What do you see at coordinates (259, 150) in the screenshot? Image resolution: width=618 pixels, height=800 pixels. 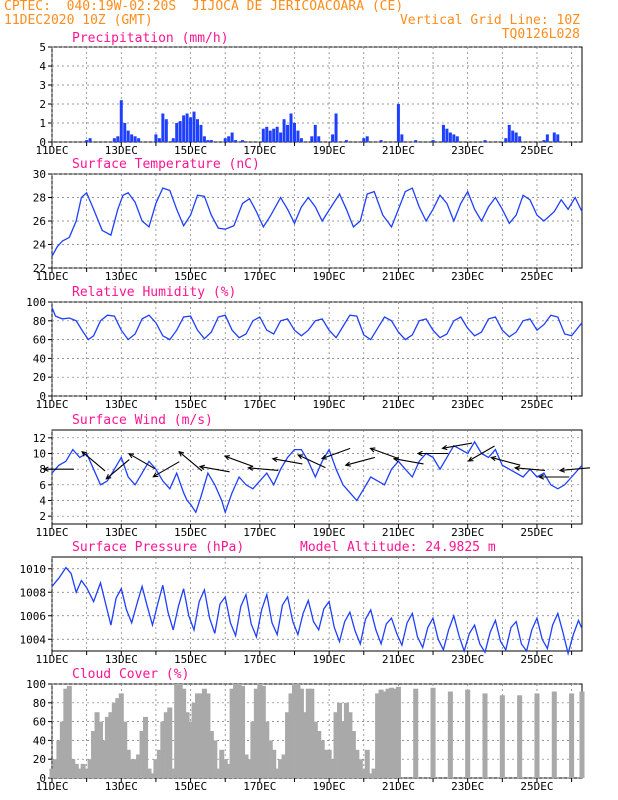 I see `precipitation-xtick-label: 17DEC` at bounding box center [259, 150].